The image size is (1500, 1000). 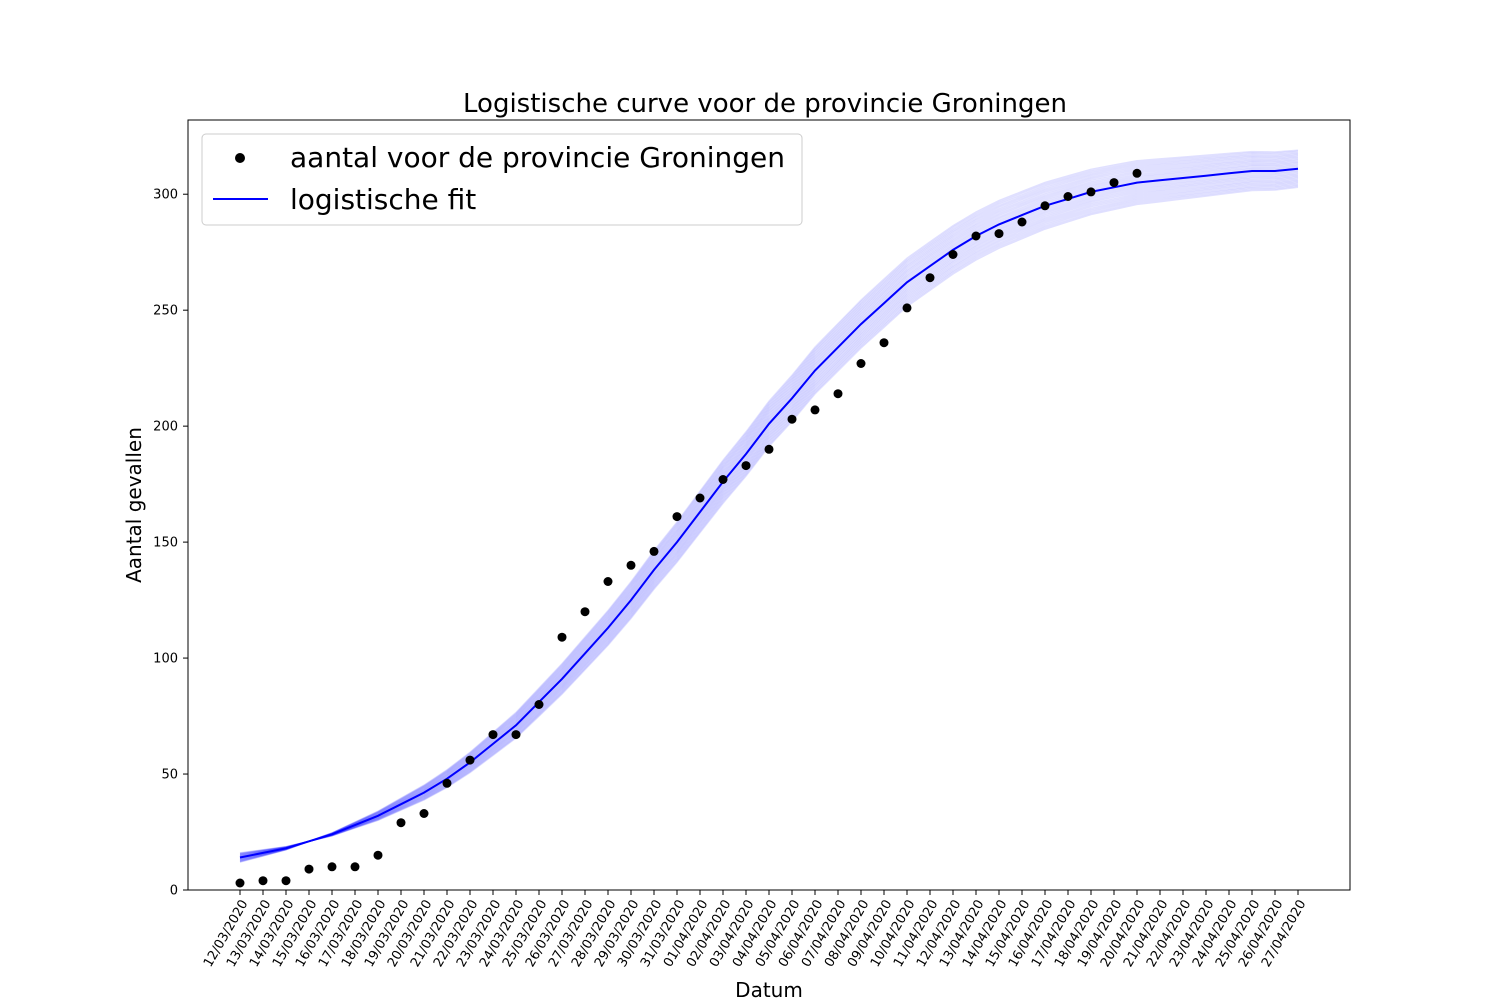 I want to click on y-tick-label: 100, so click(x=165, y=659).